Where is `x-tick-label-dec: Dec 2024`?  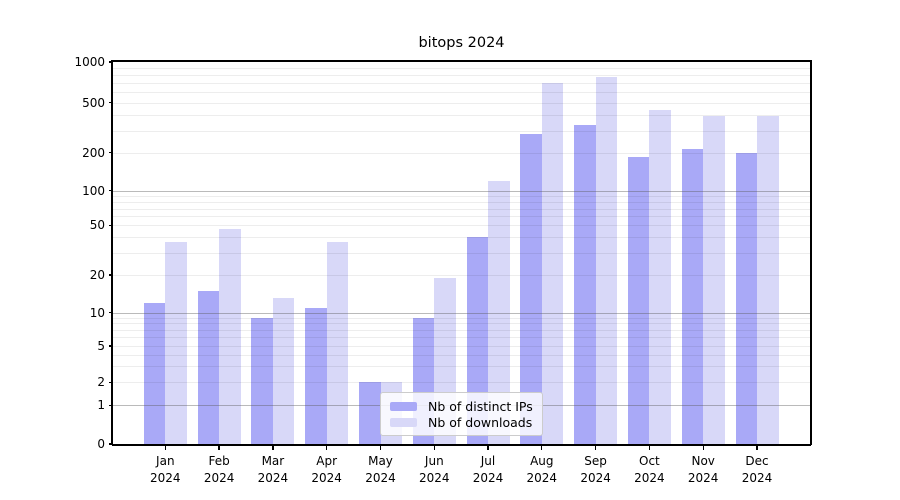 x-tick-label-dec: Dec 2024 is located at coordinates (757, 469).